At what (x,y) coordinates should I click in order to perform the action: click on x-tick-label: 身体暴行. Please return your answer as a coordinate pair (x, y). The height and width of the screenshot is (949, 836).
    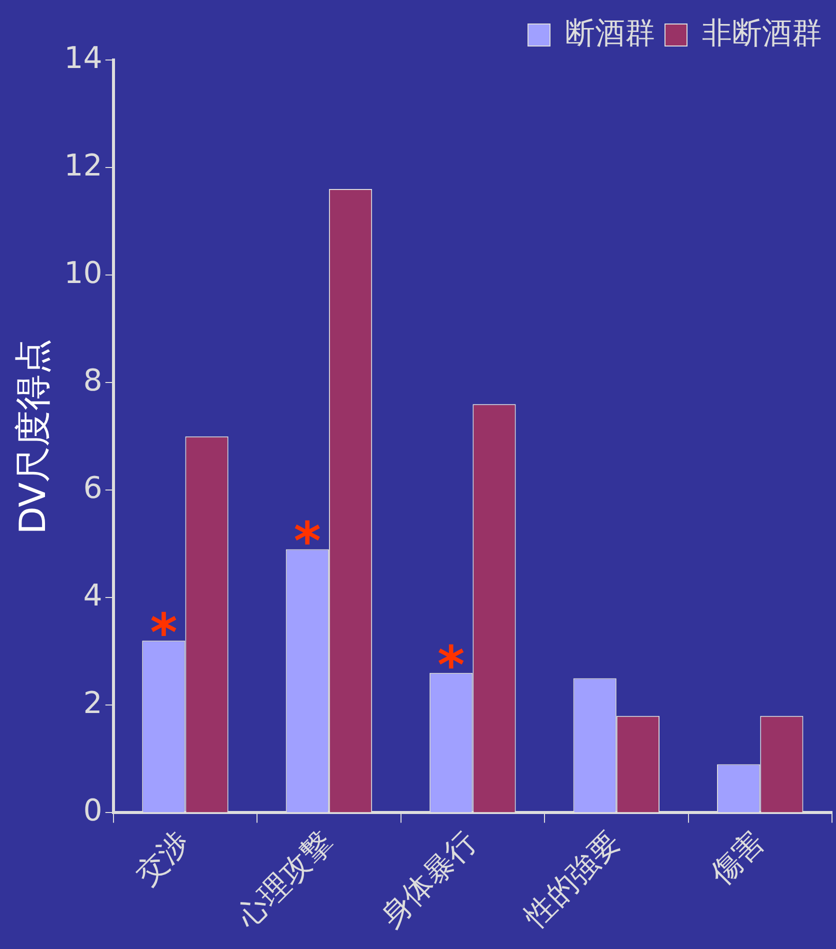
    Looking at the image, I should click on (429, 879).